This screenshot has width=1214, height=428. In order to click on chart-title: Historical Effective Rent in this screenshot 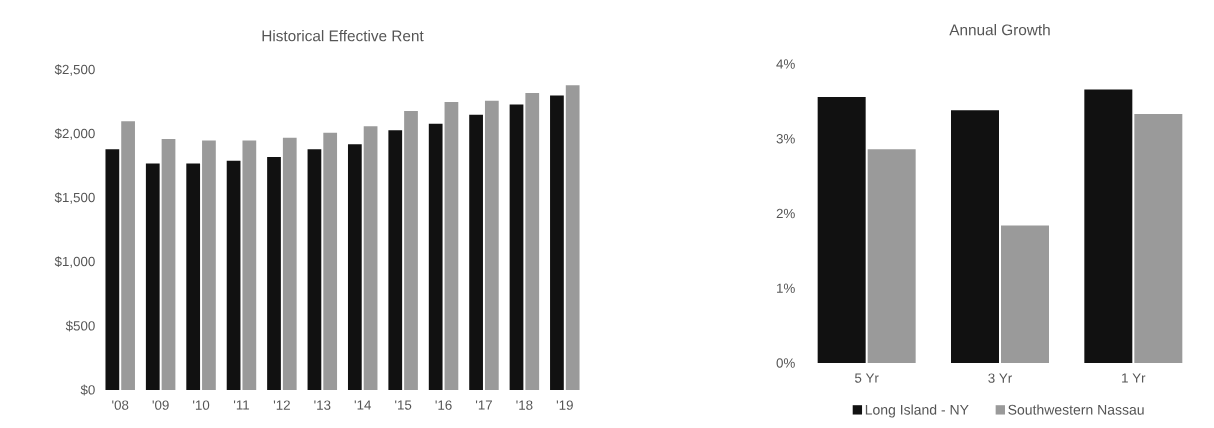, I will do `click(343, 36)`.